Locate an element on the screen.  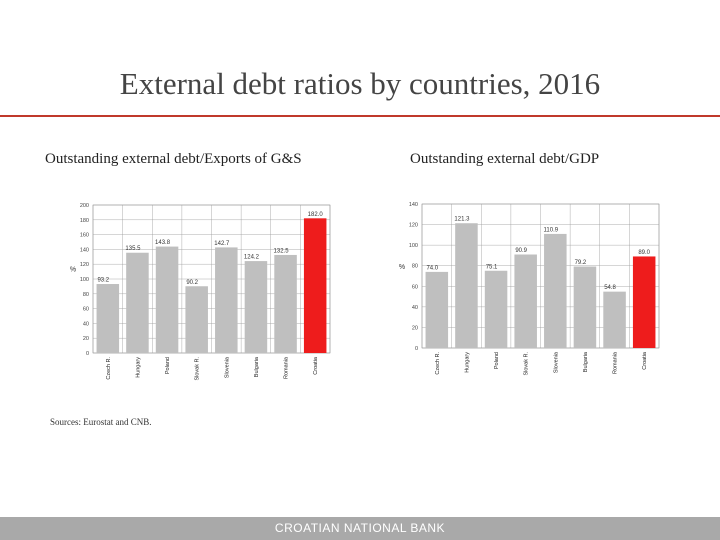
chart1-bar-poland is located at coordinates (167, 299).